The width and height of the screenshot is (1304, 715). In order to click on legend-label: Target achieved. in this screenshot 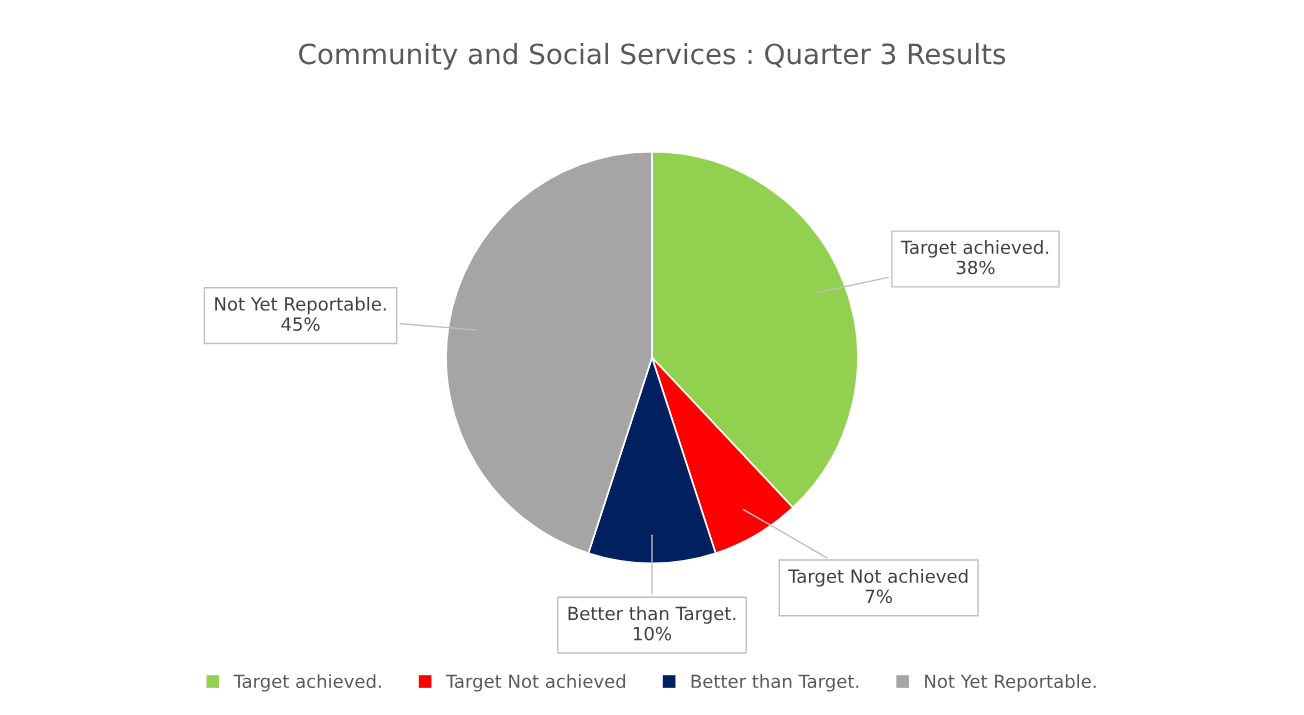, I will do `click(307, 683)`.